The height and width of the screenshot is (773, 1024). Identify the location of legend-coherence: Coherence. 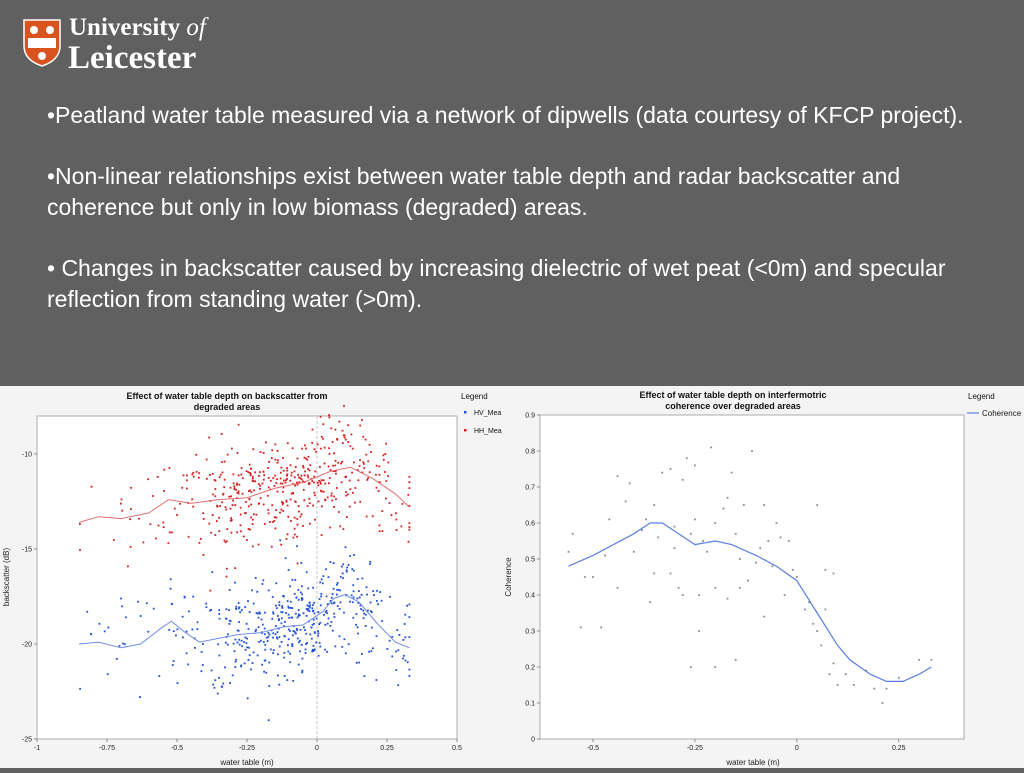
(1002, 413).